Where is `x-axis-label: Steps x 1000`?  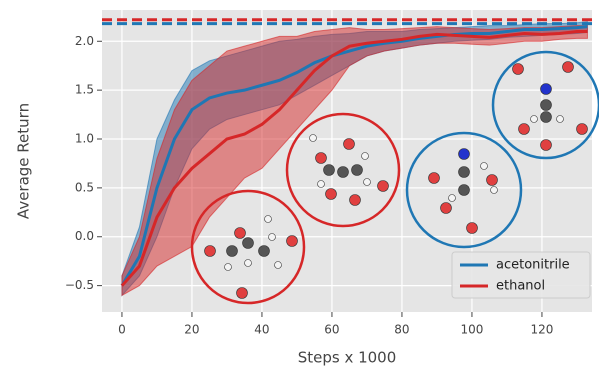
x-axis-label: Steps x 1000 is located at coordinates (347, 358).